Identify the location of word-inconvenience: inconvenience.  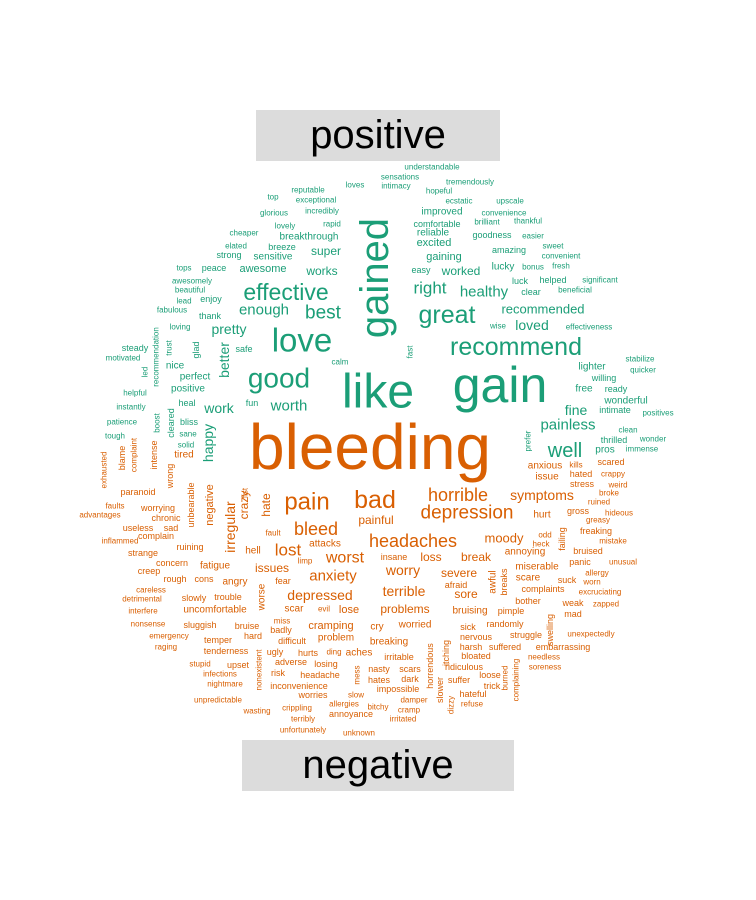
(299, 686).